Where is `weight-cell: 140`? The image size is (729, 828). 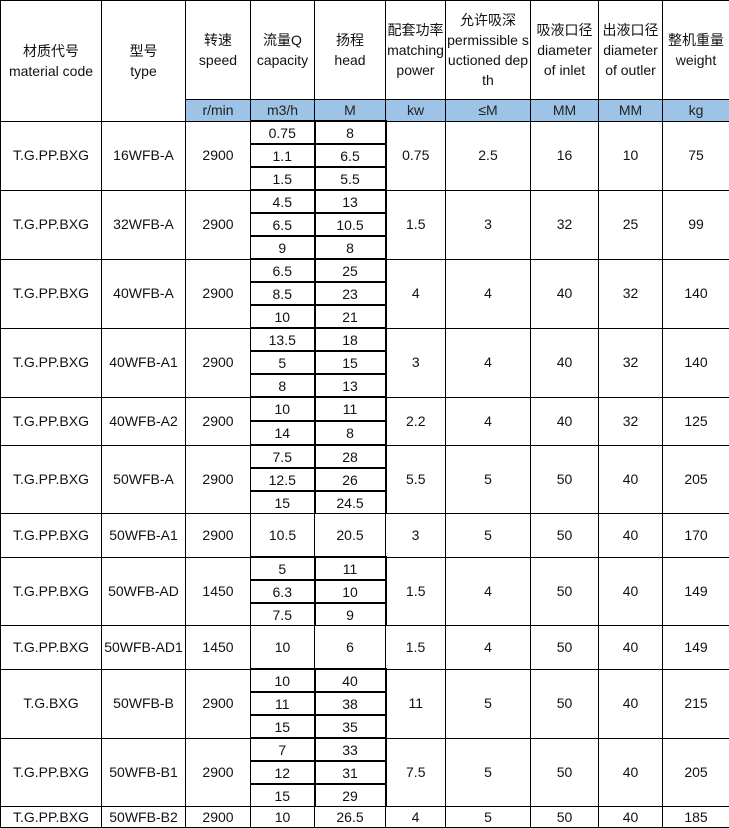
weight-cell: 140 is located at coordinates (696, 362).